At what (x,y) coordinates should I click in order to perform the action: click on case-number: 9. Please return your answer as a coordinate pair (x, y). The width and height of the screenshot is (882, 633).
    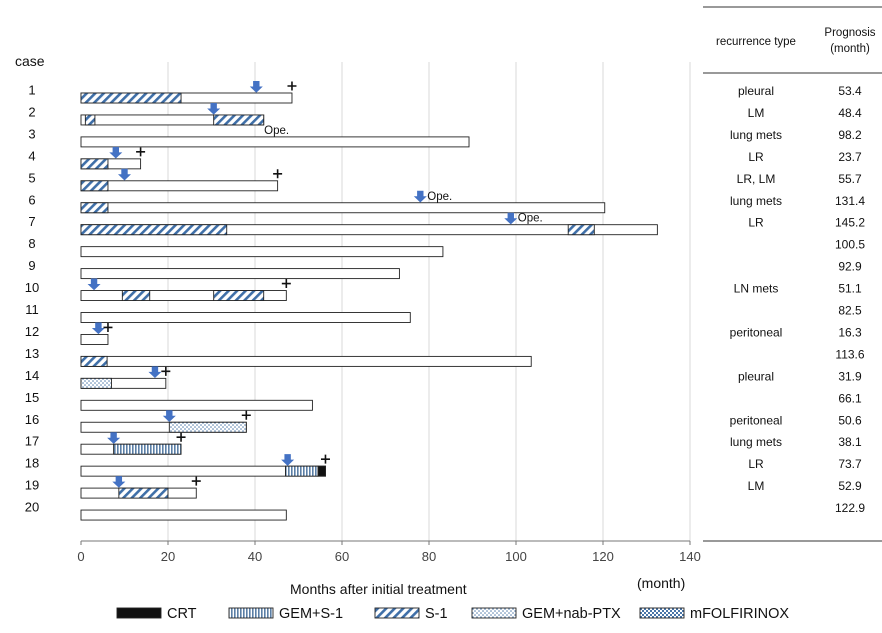
    Looking at the image, I should click on (31, 265).